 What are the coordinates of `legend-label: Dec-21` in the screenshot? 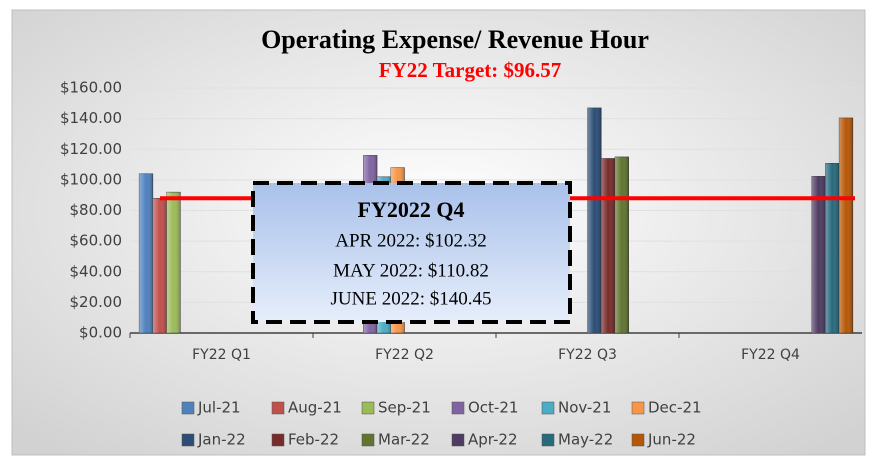 It's located at (675, 408).